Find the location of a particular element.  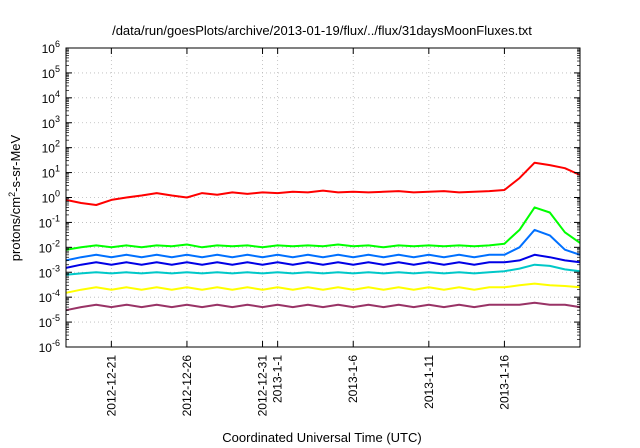

x-tick-label: 2012-12-31 is located at coordinates (263, 386).